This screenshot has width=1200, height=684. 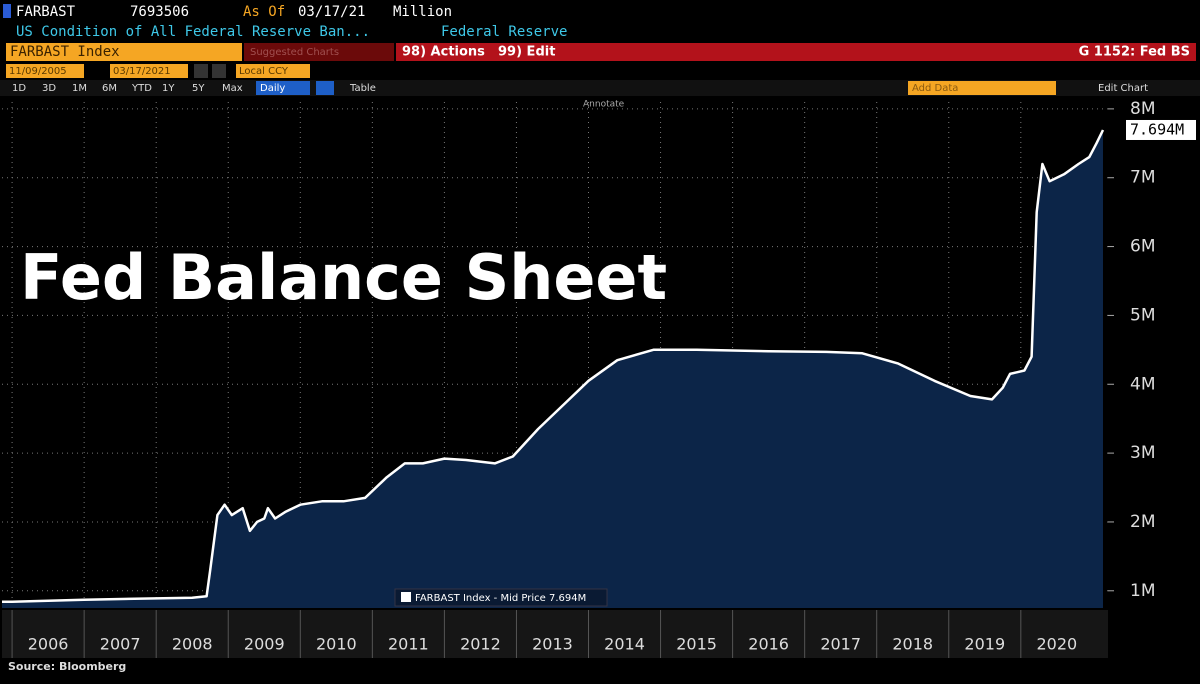 I want to click on last-value-box, so click(x=1161, y=129).